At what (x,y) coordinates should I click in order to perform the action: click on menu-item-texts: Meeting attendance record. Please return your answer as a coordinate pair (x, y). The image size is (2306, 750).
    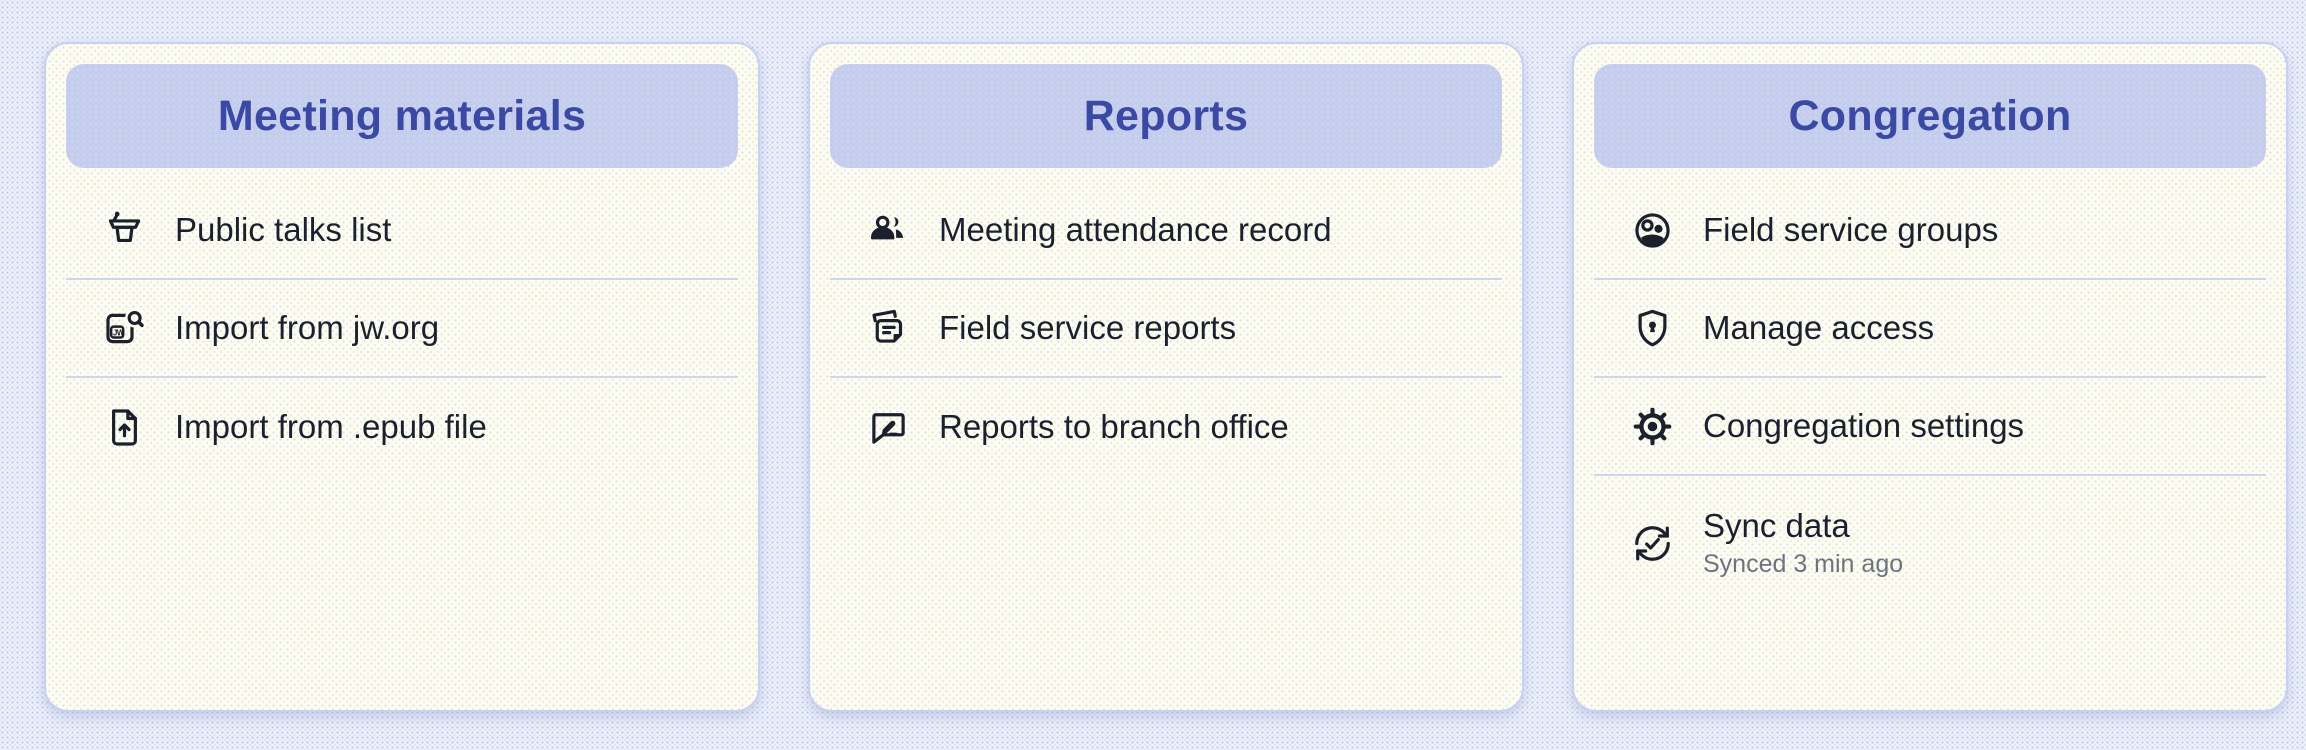
    Looking at the image, I should click on (1135, 230).